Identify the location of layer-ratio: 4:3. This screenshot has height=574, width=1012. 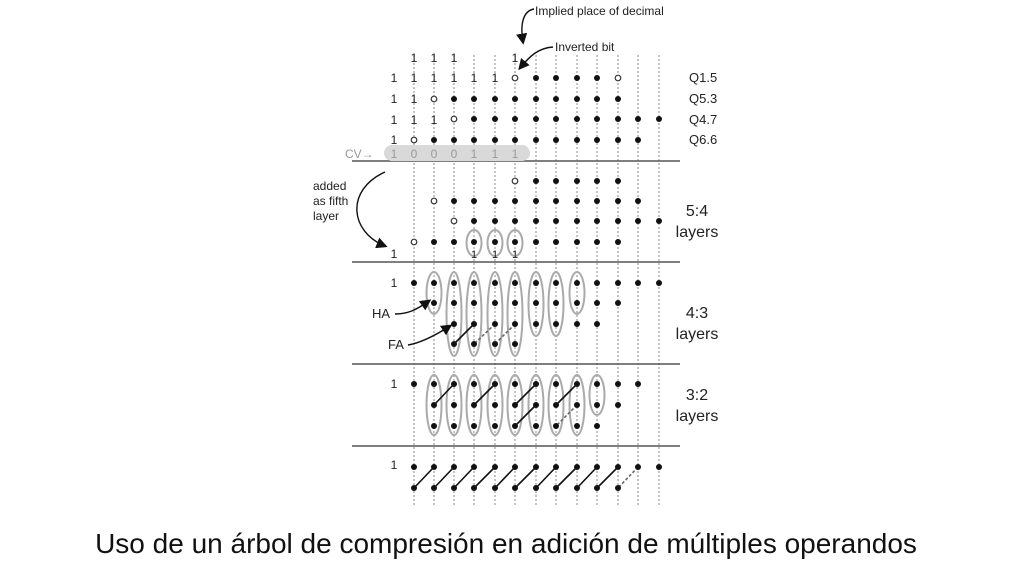
(697, 313).